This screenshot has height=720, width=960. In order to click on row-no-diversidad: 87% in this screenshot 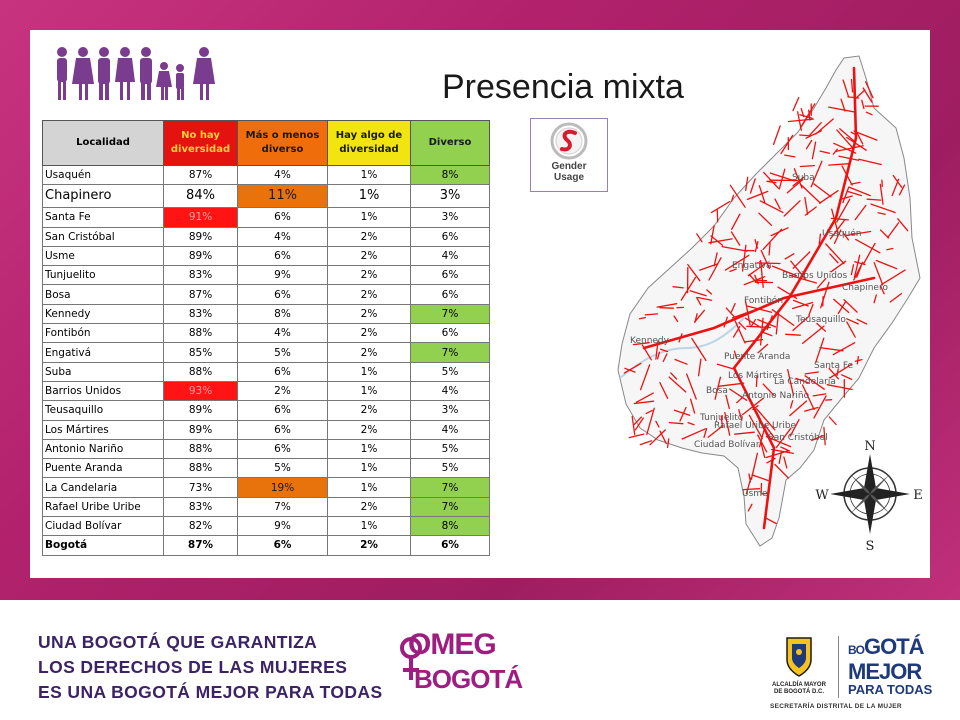, I will do `click(200, 545)`.